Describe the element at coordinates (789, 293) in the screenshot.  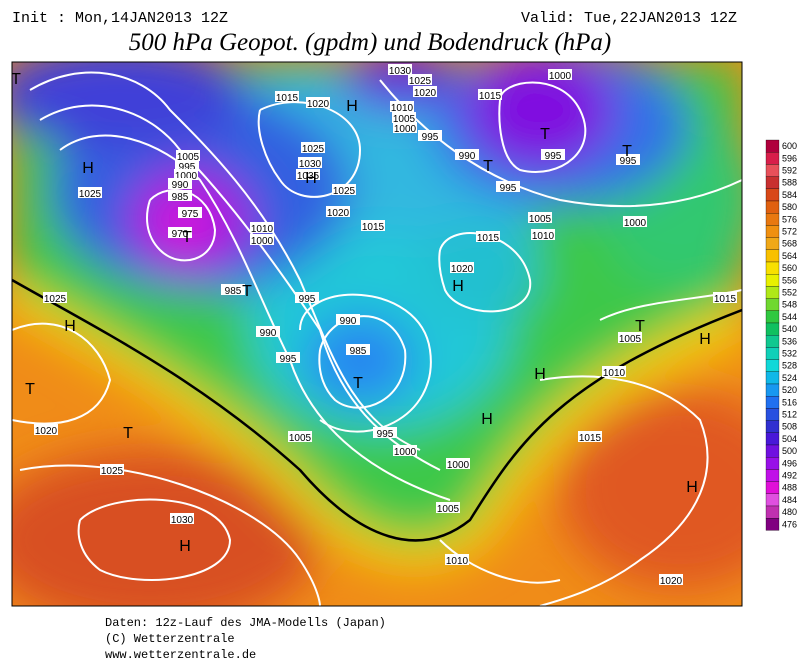
I see `colorbar-label: 552` at that location.